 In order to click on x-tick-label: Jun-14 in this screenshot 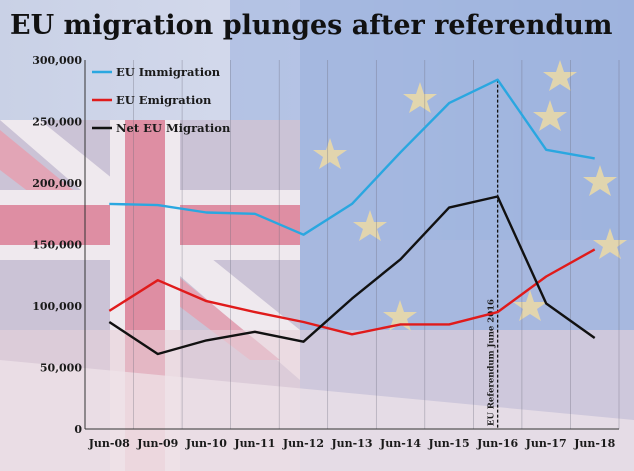, I will do `click(400, 443)`.